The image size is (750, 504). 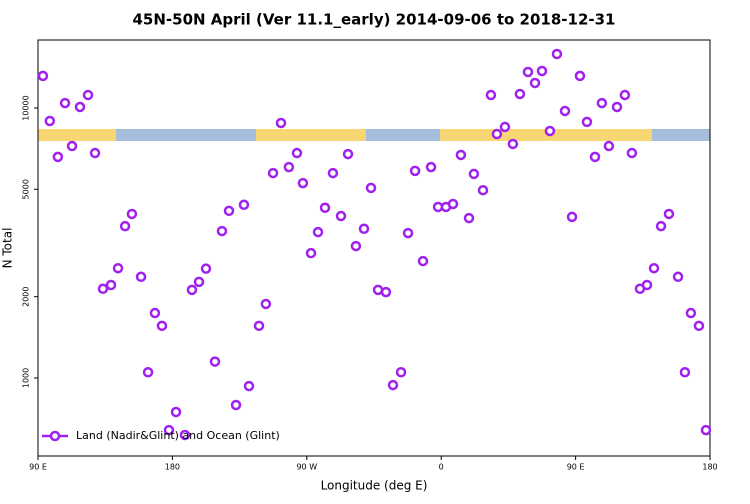 What do you see at coordinates (26, 378) in the screenshot?
I see `y-tick-label: 1000` at bounding box center [26, 378].